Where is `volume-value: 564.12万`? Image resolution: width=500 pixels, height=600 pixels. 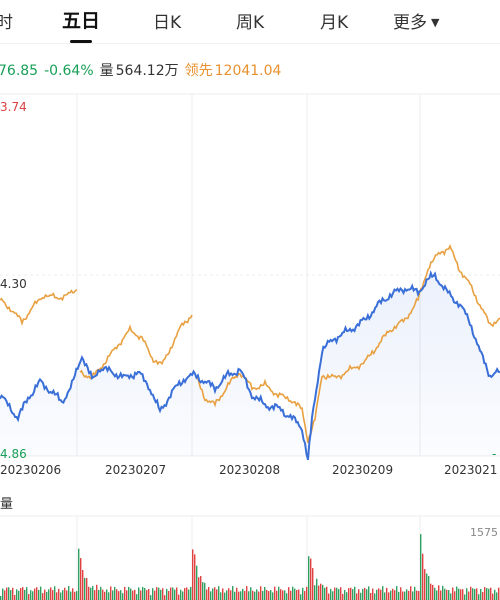 volume-value: 564.12万 is located at coordinates (147, 71).